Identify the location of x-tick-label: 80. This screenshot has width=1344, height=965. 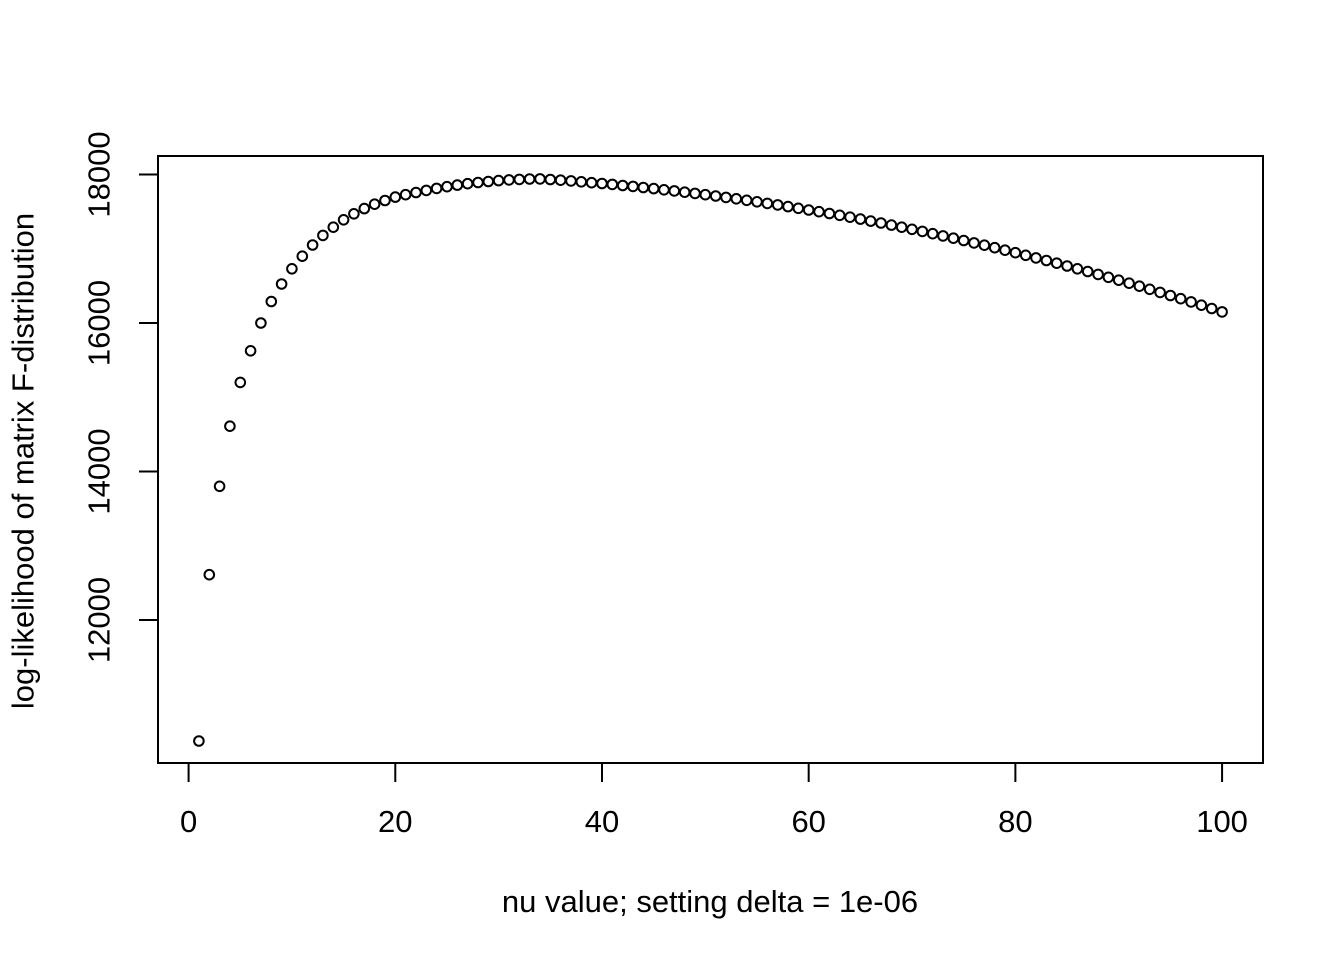
(1015, 821).